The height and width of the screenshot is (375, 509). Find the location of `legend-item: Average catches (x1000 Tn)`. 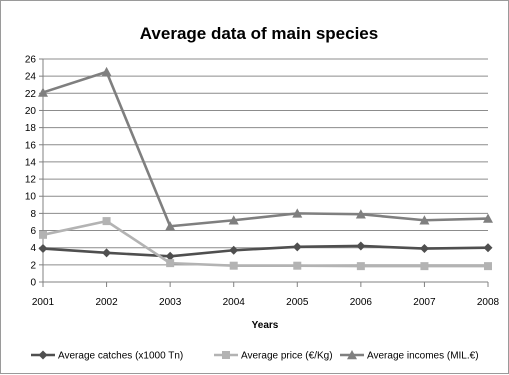

legend-item: Average catches (x1000 Tn) is located at coordinates (107, 356).